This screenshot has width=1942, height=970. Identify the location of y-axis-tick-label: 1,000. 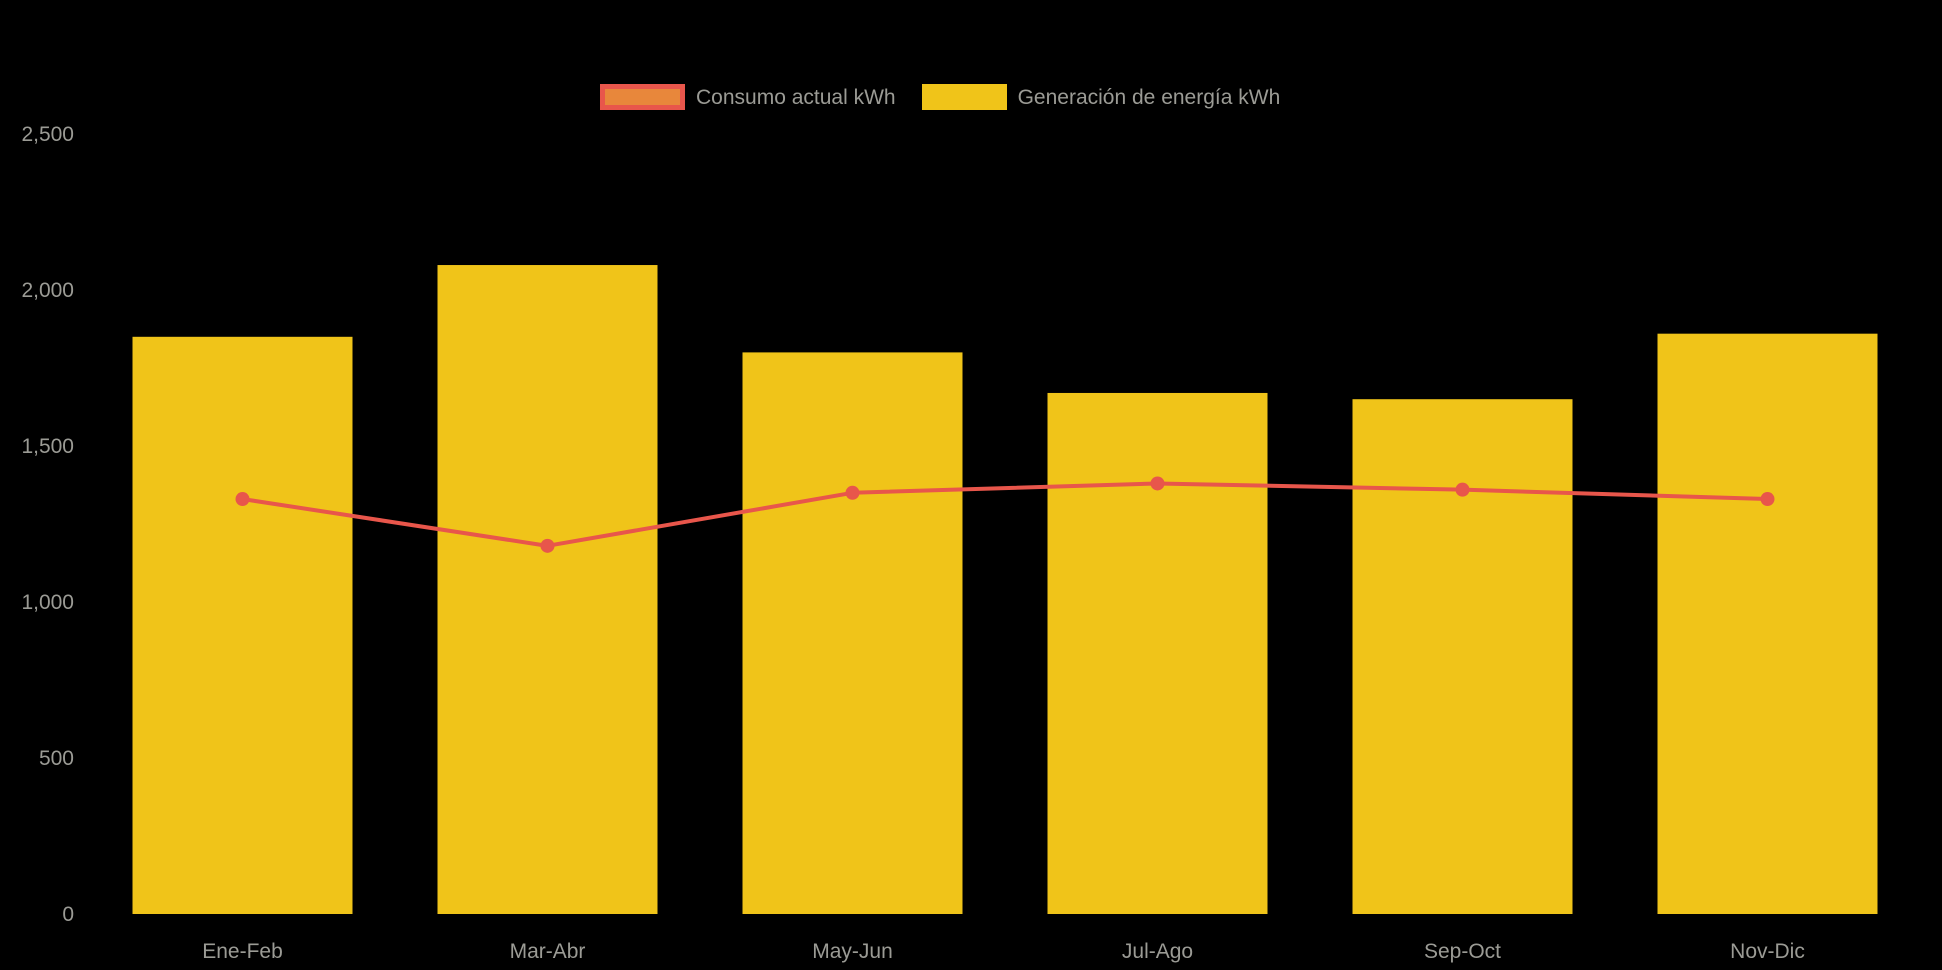
(47, 602).